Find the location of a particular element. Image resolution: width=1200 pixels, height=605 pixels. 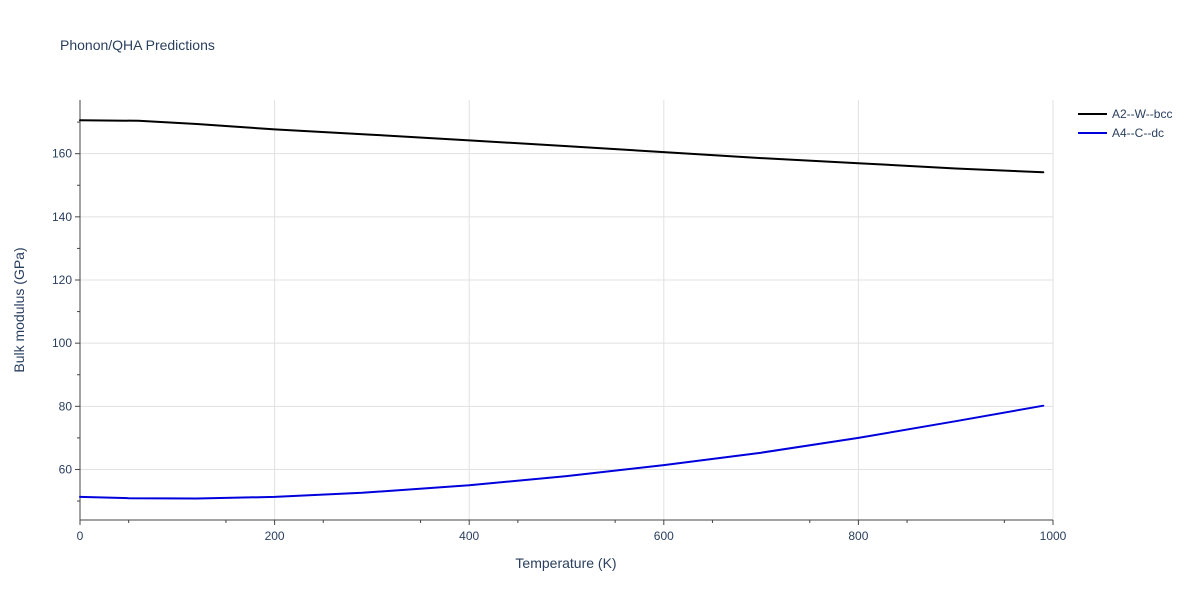

legend: A2--W--bcc A4--C--dc is located at coordinates (1125, 123).